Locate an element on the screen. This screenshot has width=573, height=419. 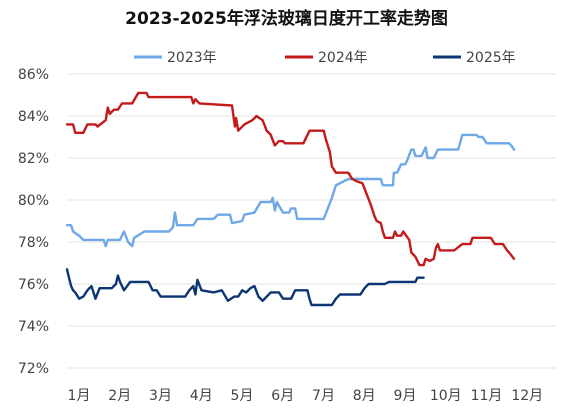
y-tick-label: 78% is located at coordinates (33, 243).